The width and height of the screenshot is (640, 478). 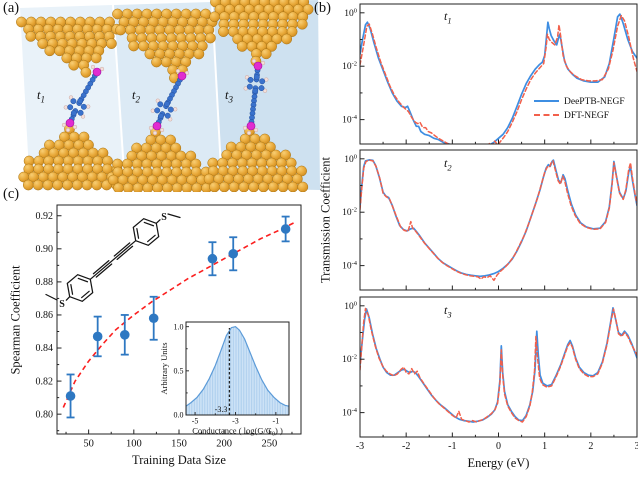 I want to click on title-t1-base: t, so click(x=446, y=16).